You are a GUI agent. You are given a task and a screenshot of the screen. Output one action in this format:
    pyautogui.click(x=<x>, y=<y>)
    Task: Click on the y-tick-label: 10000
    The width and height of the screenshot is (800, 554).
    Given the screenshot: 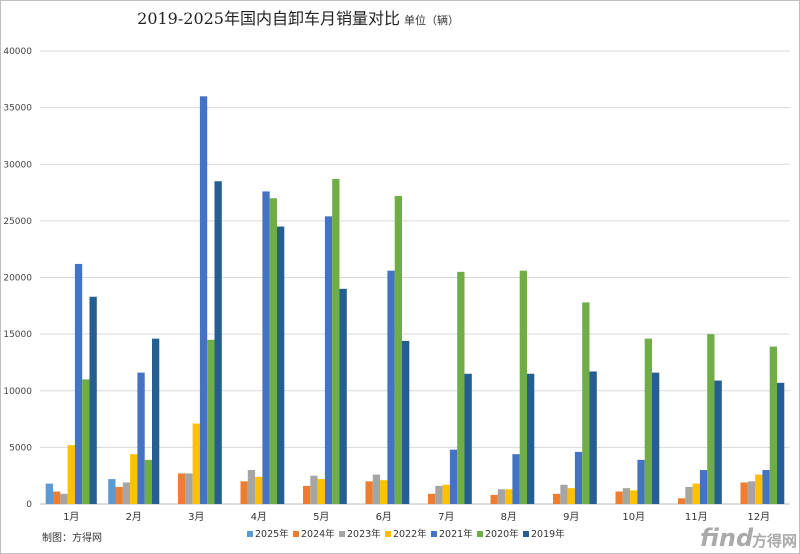 What is the action you would take?
    pyautogui.click(x=17, y=392)
    